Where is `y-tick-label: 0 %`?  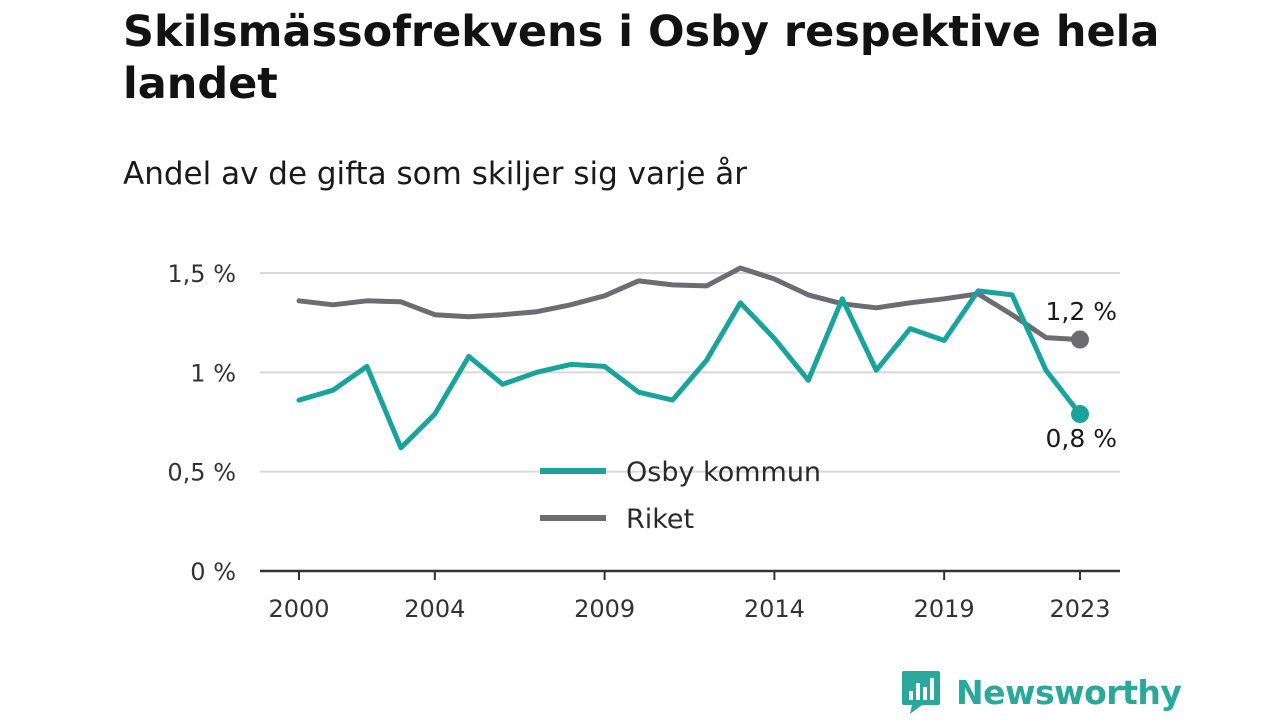
y-tick-label: 0 % is located at coordinates (213, 572).